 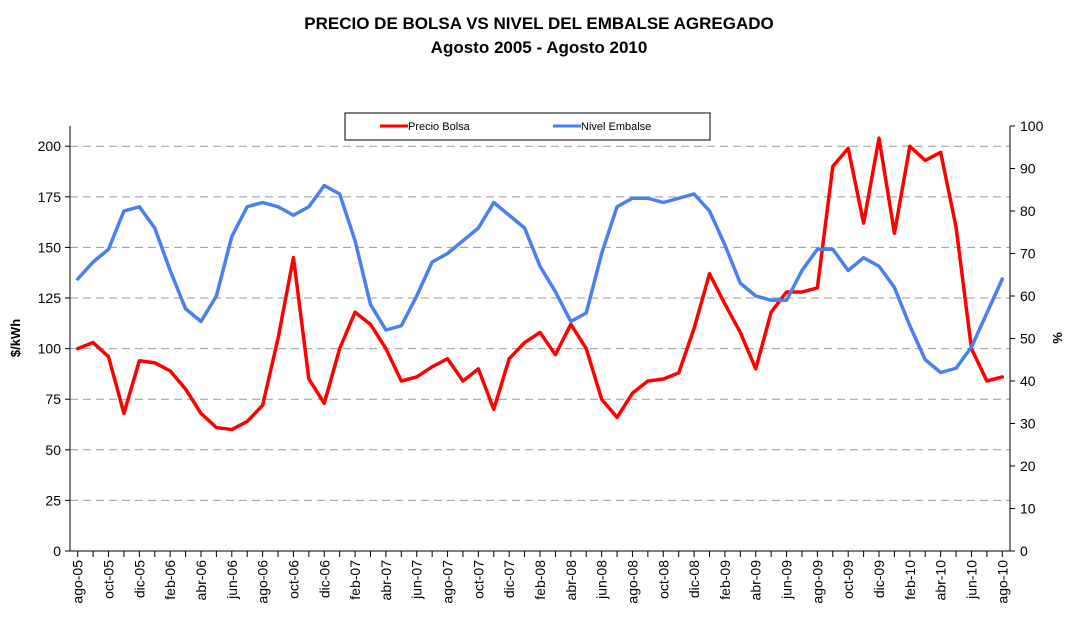 What do you see at coordinates (616, 127) in the screenshot?
I see `legend-label: Nivel Embalse` at bounding box center [616, 127].